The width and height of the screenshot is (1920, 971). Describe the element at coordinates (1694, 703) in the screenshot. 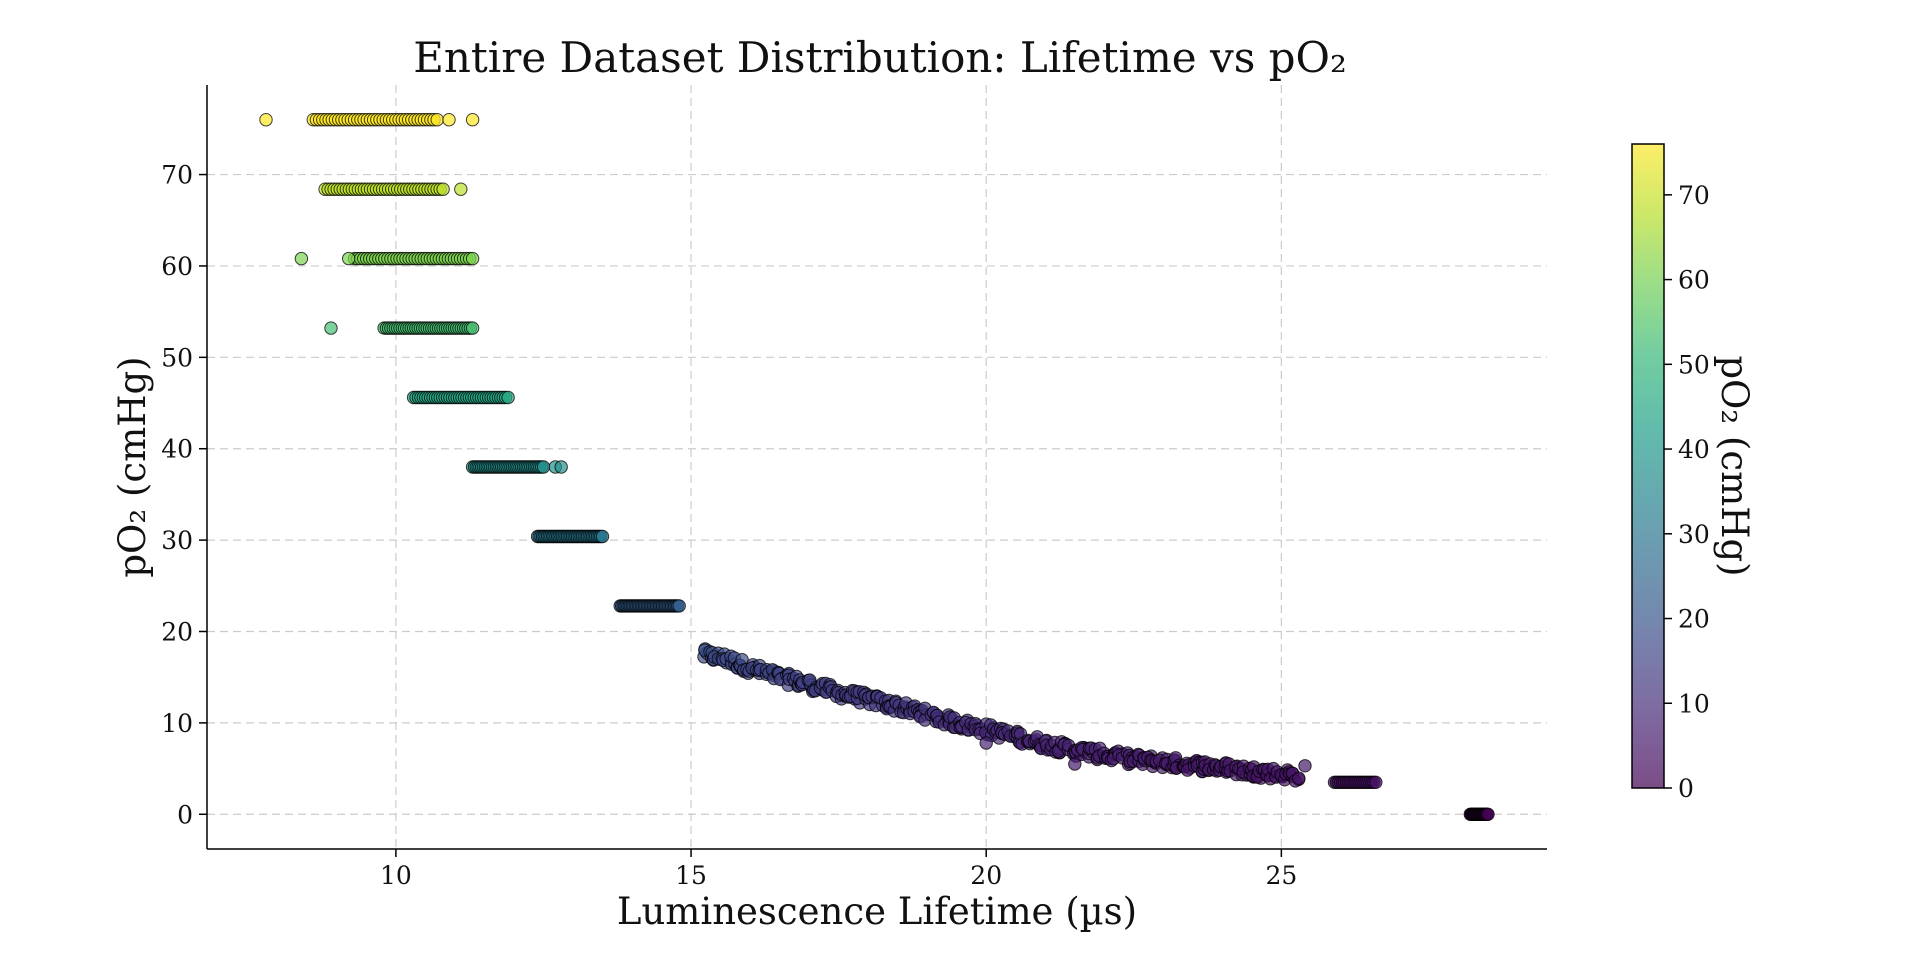

I see `colorbar-tick-label: 10` at that location.